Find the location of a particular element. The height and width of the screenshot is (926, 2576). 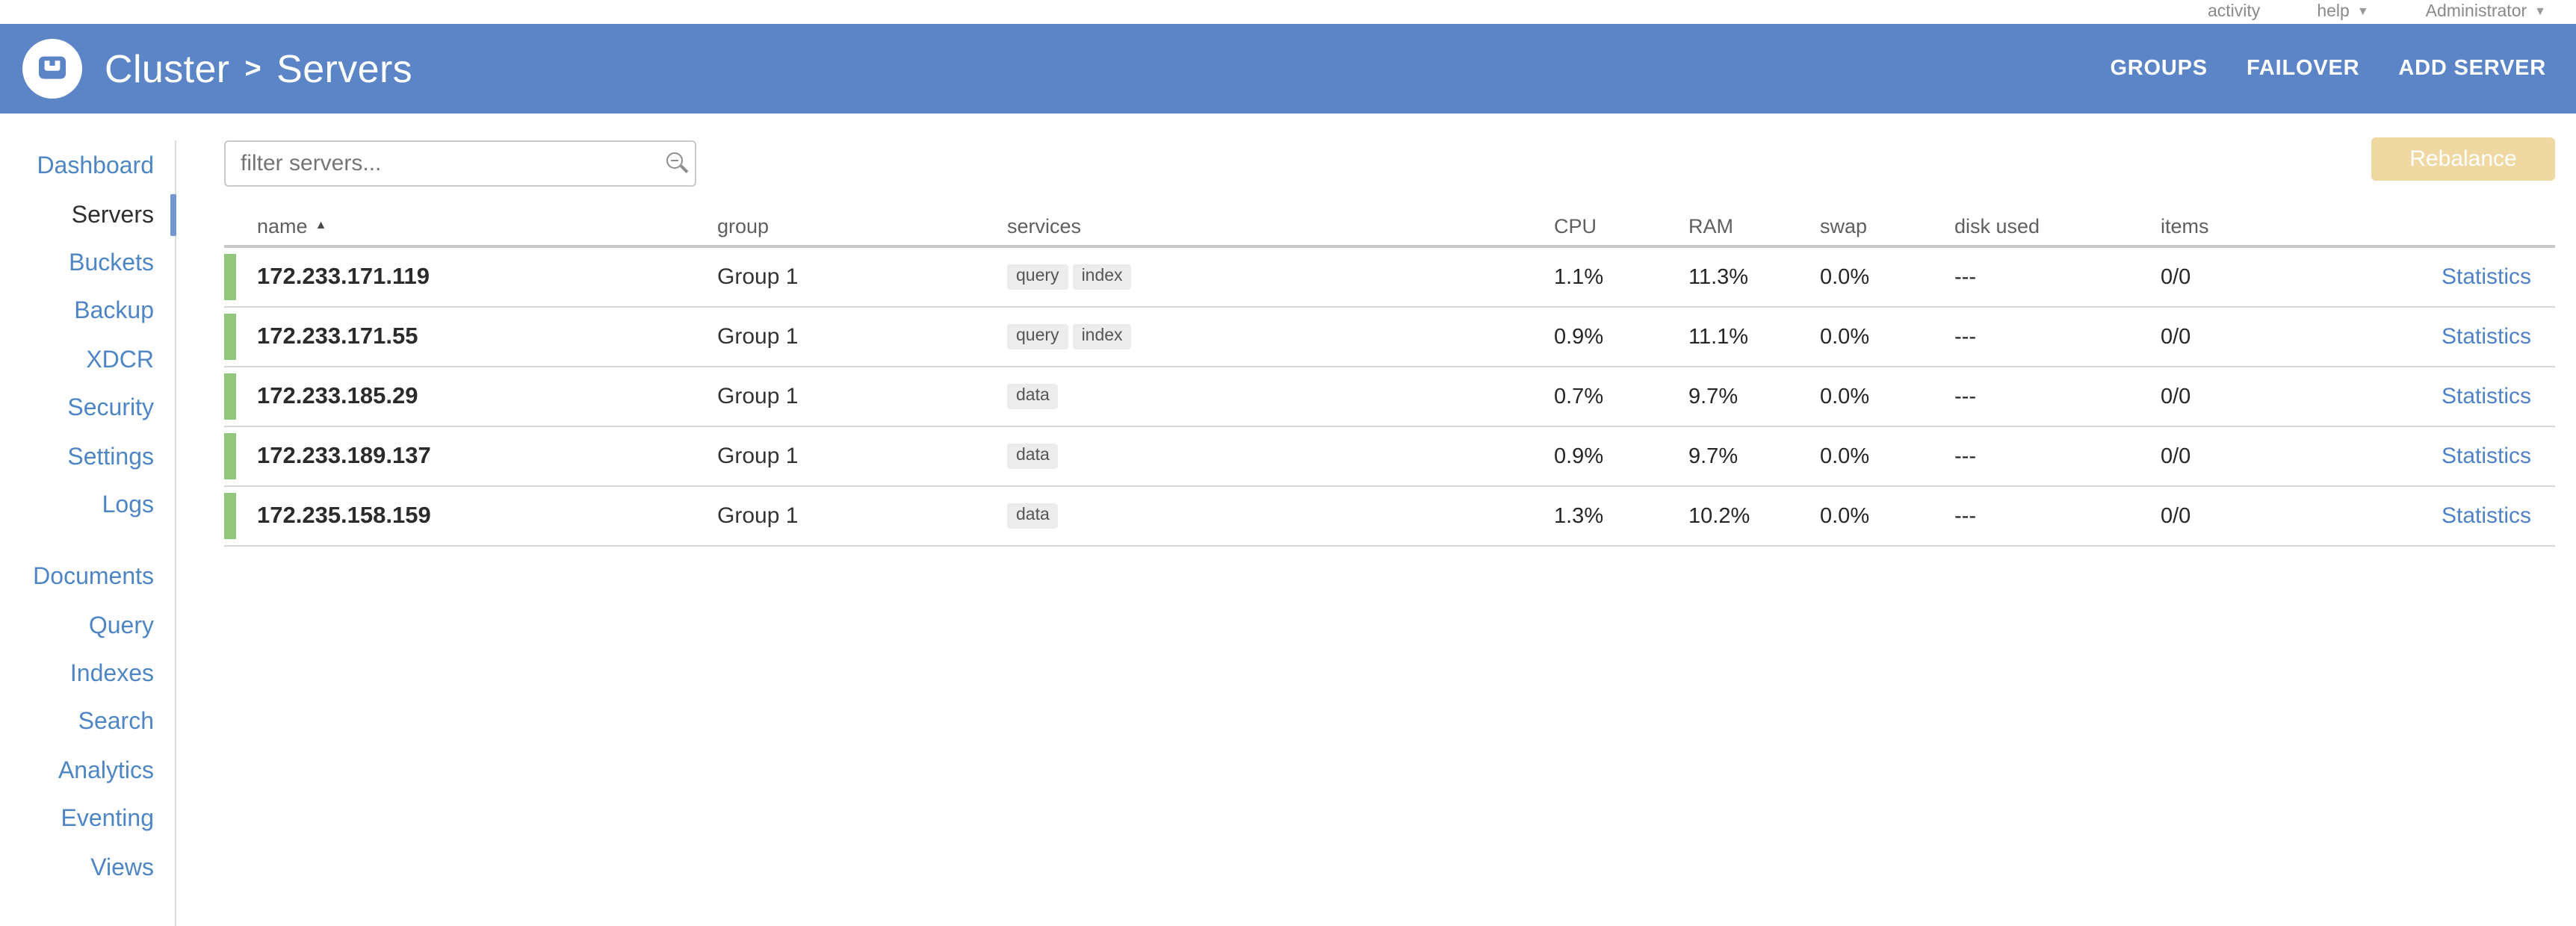

column-header-name: name ▲ is located at coordinates (291, 226).